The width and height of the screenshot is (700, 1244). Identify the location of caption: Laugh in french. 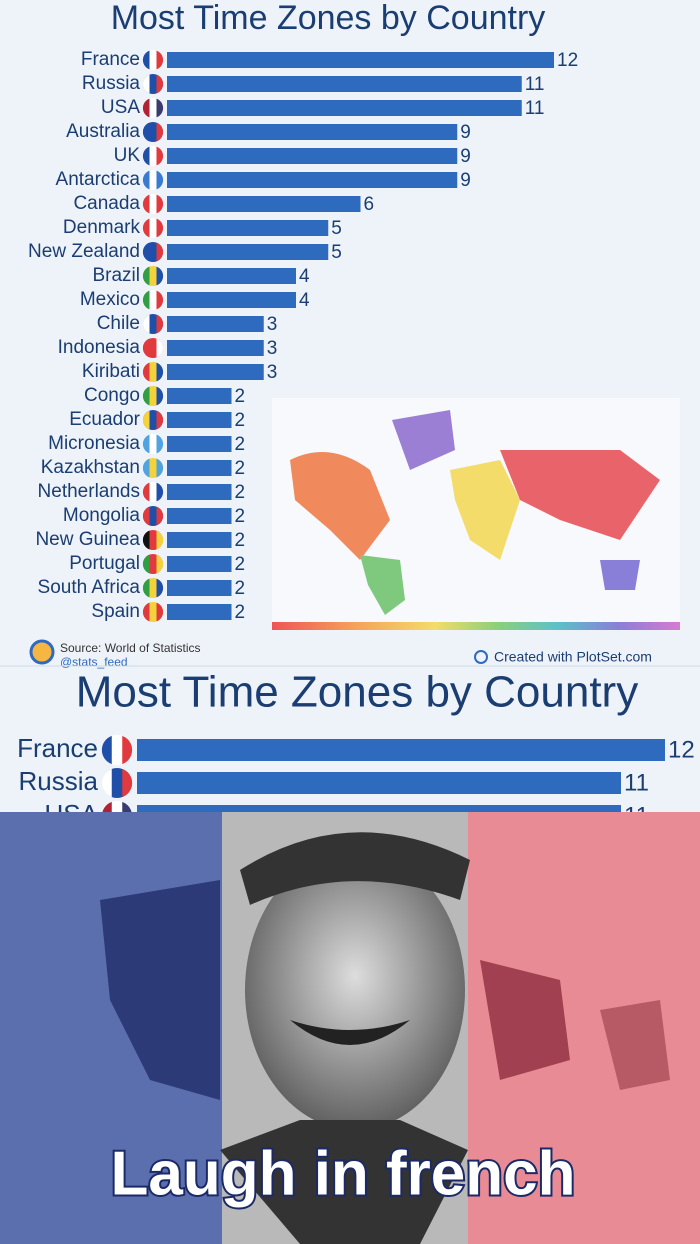
(343, 1173).